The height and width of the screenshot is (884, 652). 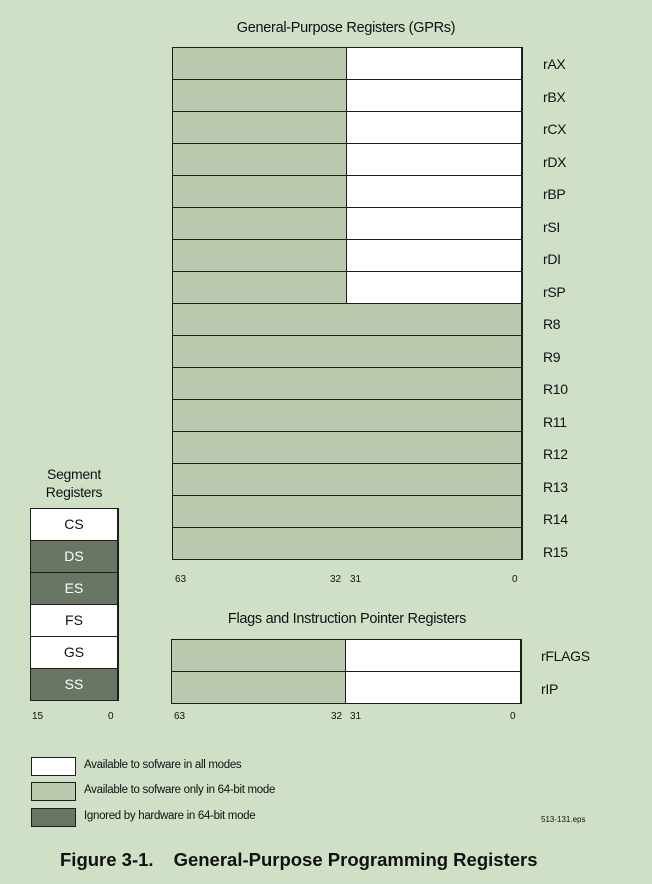 I want to click on gpr-row-r15, so click(x=347, y=543).